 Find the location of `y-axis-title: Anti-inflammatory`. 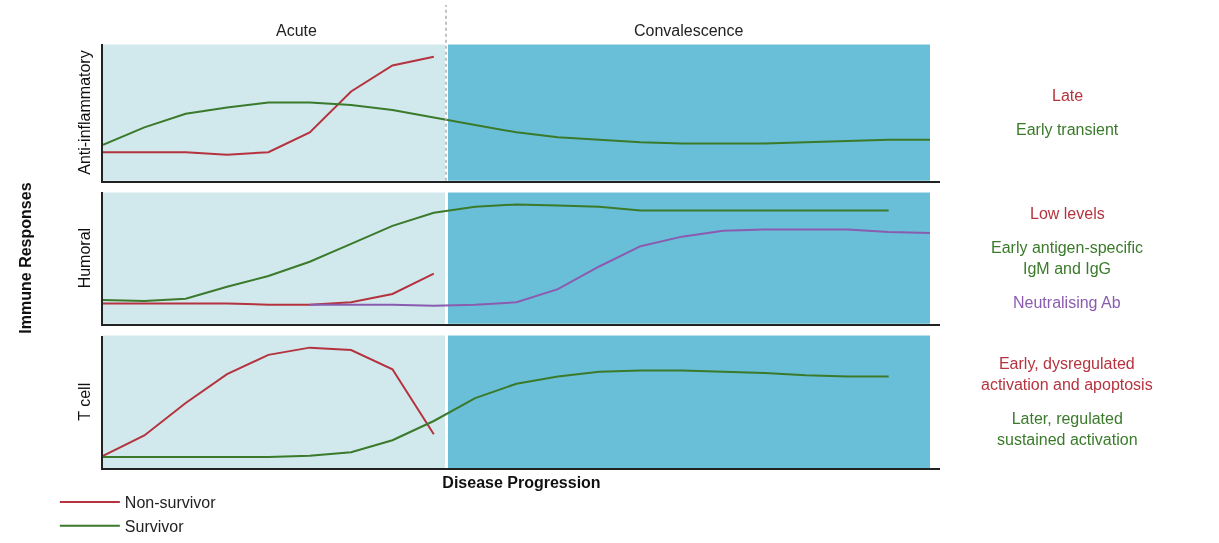

y-axis-title: Anti-inflammatory is located at coordinates (85, 112).